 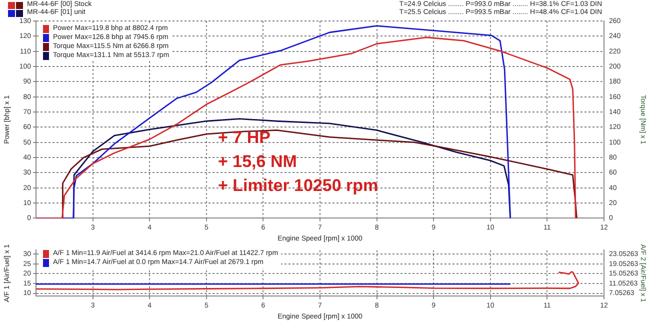 What do you see at coordinates (257, 162) in the screenshot?
I see `annotation: + 15,6 NM` at bounding box center [257, 162].